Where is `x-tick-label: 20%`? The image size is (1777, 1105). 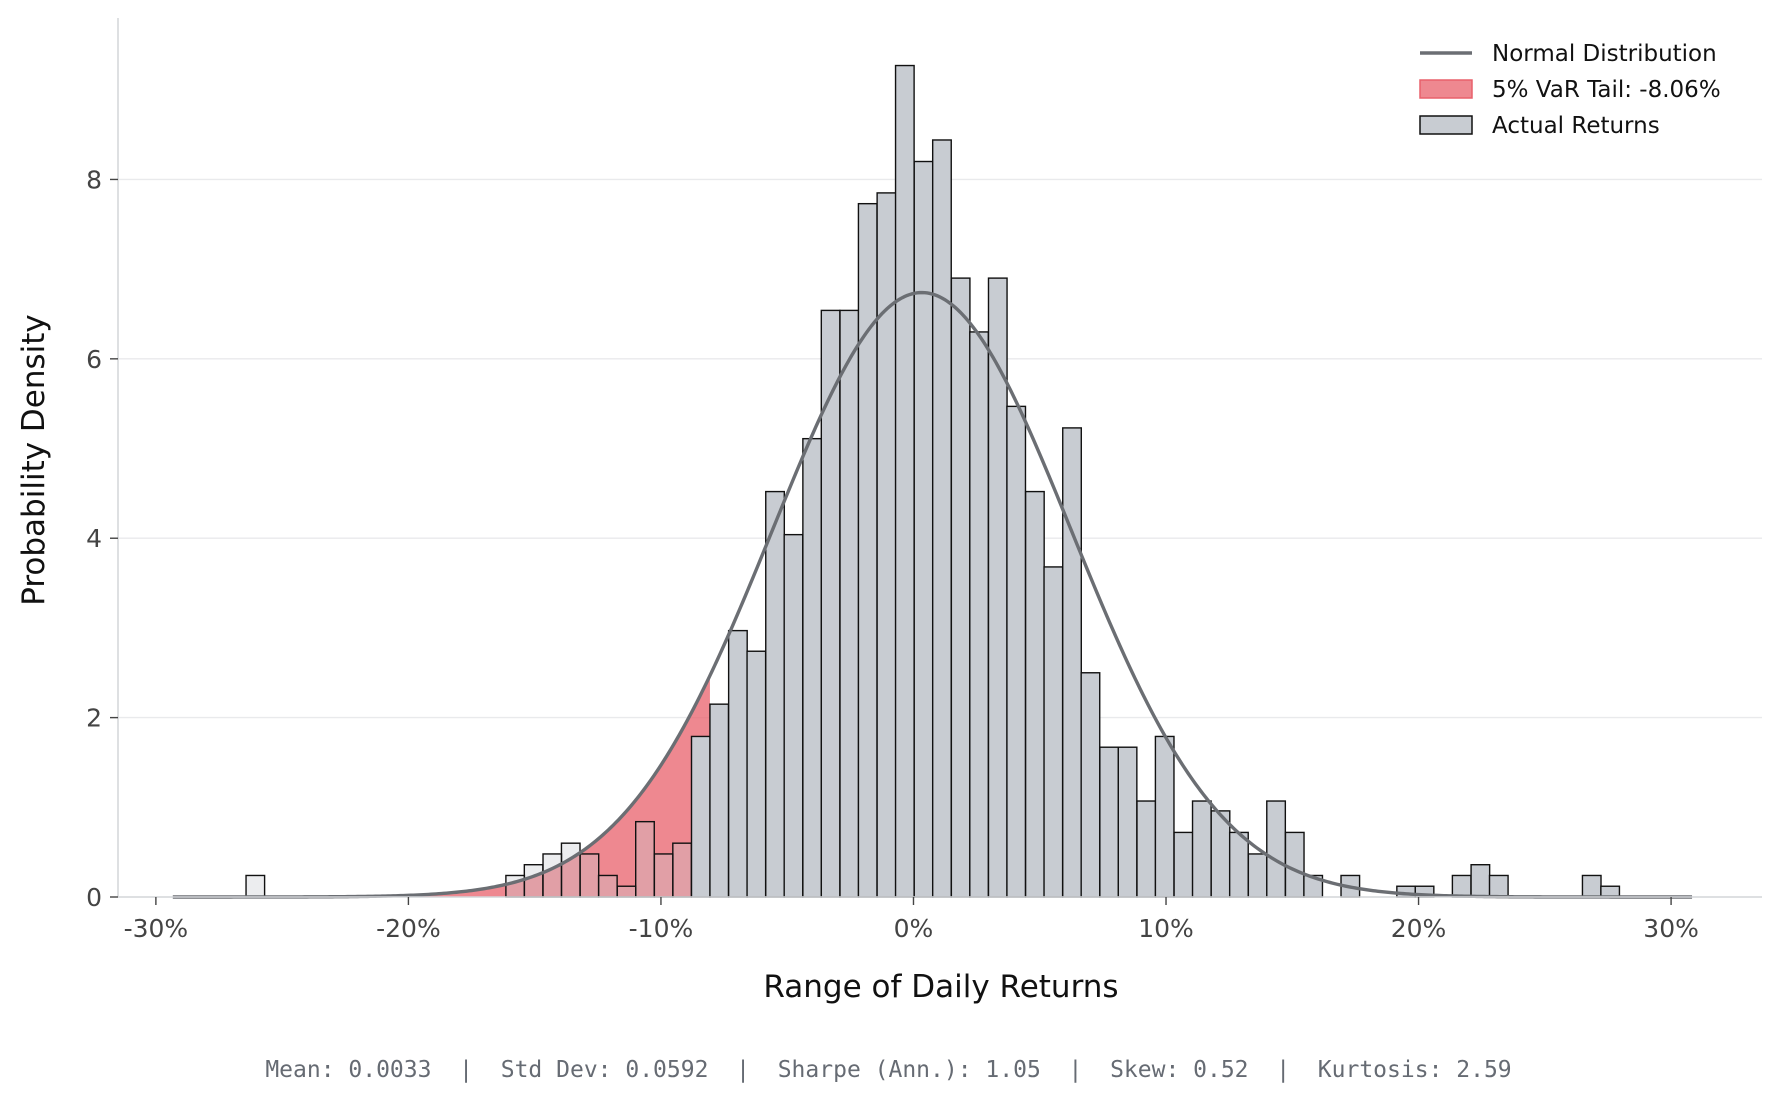 x-tick-label: 20% is located at coordinates (1419, 928).